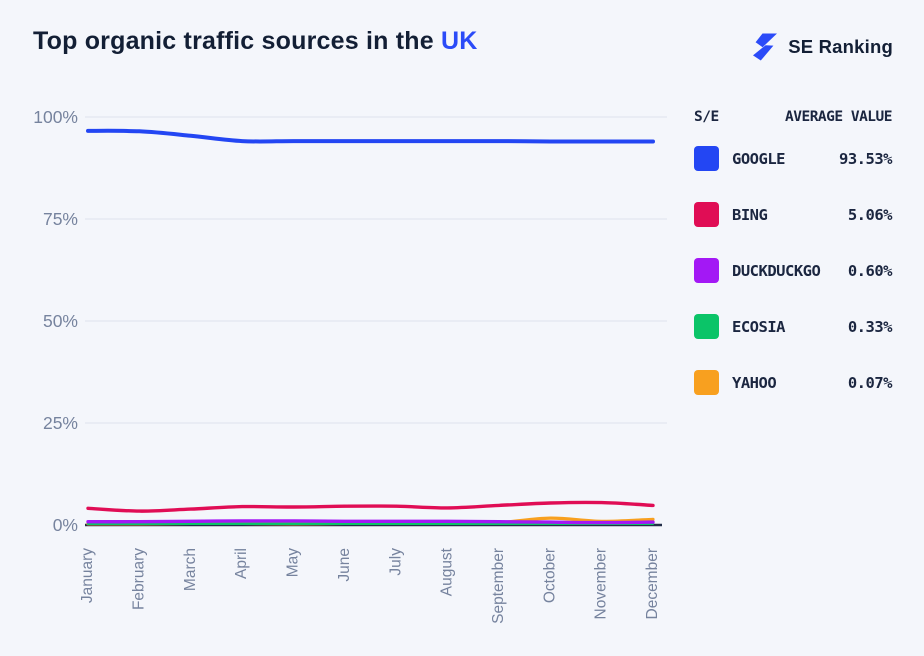 The width and height of the screenshot is (924, 656). What do you see at coordinates (447, 571) in the screenshot?
I see `x-tick-label-august: August` at bounding box center [447, 571].